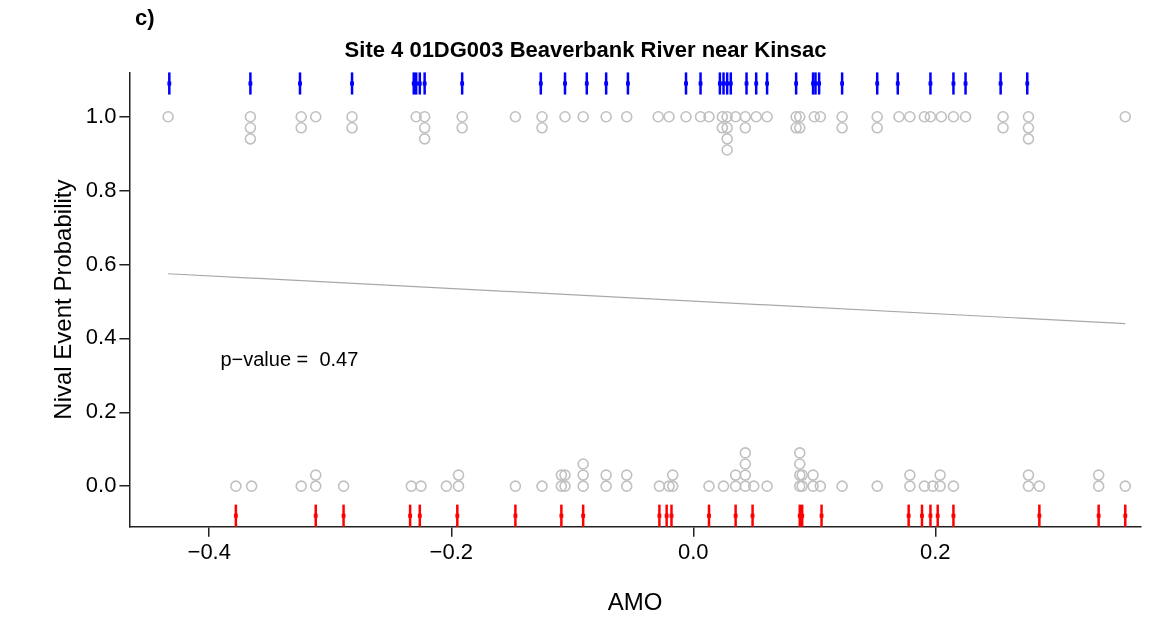 The image size is (1159, 628). What do you see at coordinates (209, 552) in the screenshot?
I see `x-tick-label: −0.4` at bounding box center [209, 552].